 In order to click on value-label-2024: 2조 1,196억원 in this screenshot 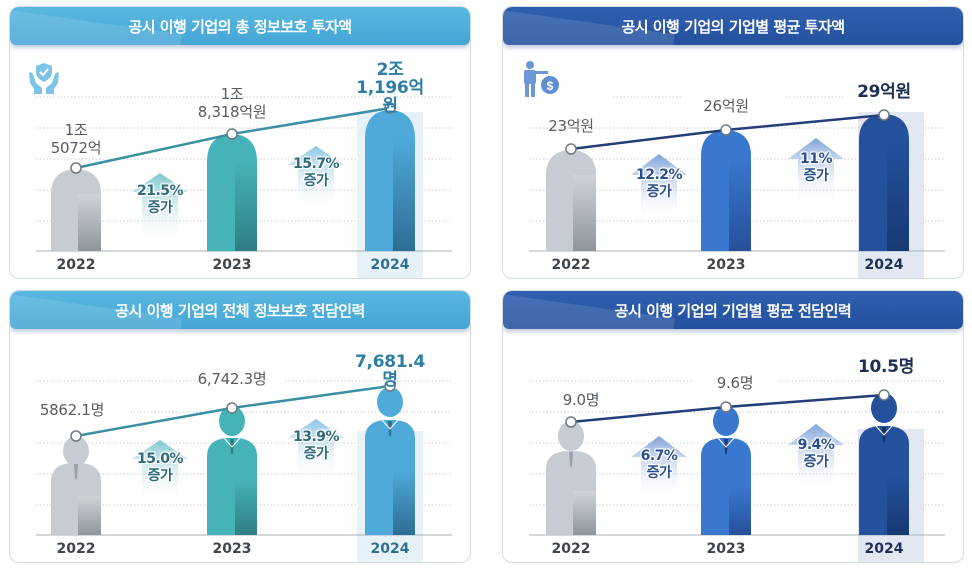, I will do `click(390, 88)`.